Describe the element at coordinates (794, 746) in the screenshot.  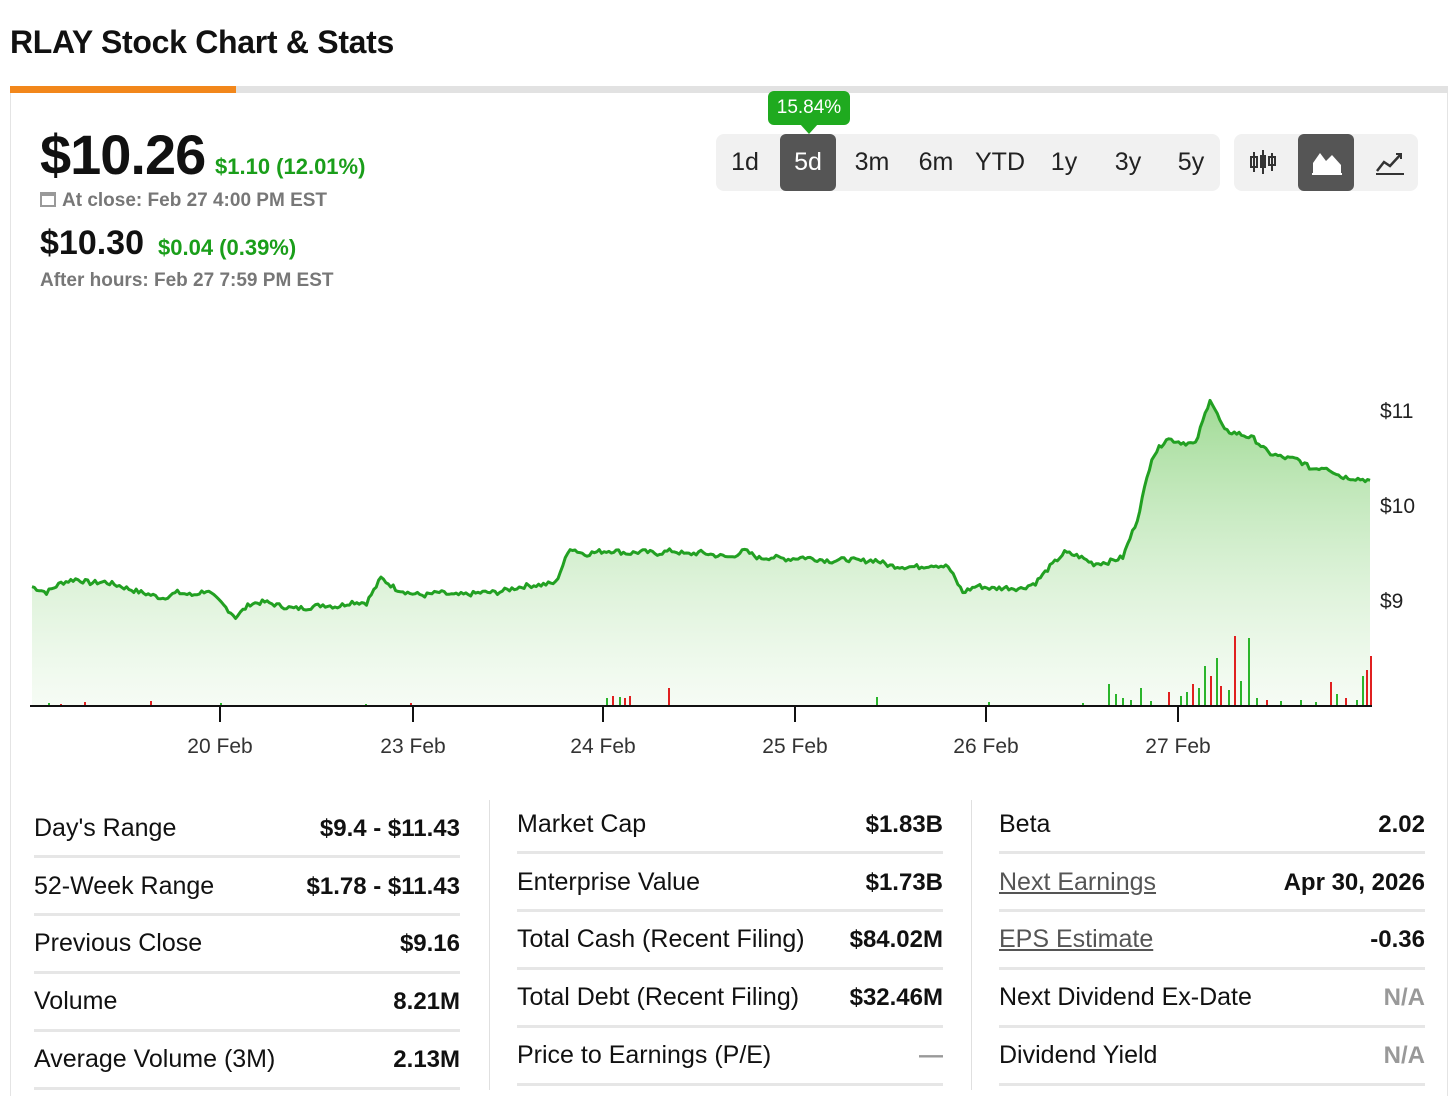
I see `x-tick-label: 25 Feb` at that location.